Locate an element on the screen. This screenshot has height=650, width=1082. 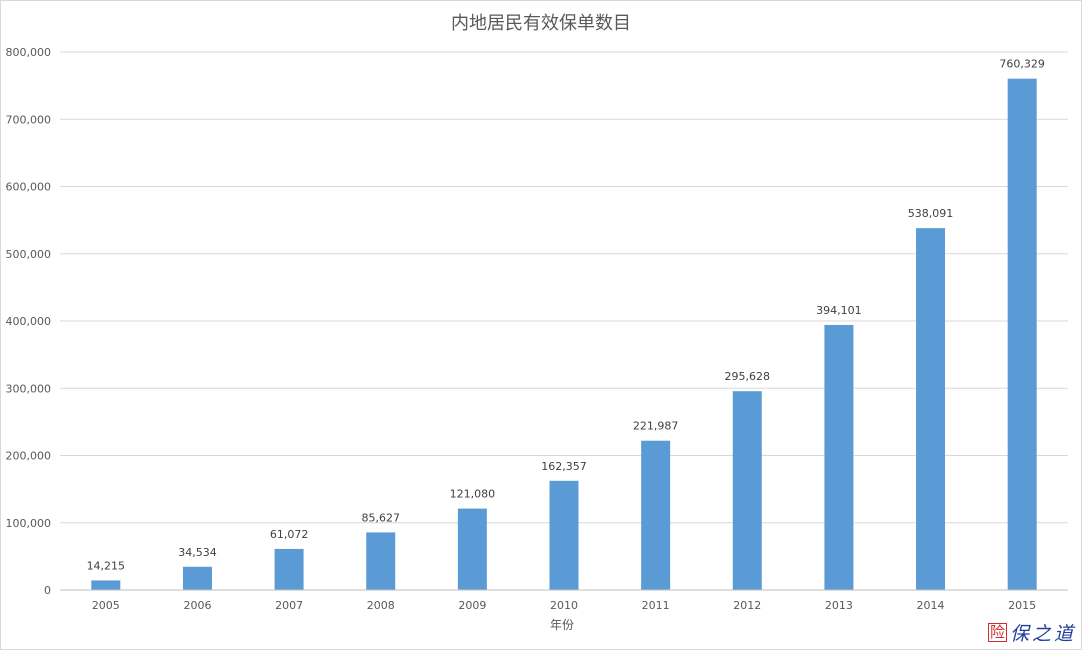
bar-2015 is located at coordinates (1022, 334).